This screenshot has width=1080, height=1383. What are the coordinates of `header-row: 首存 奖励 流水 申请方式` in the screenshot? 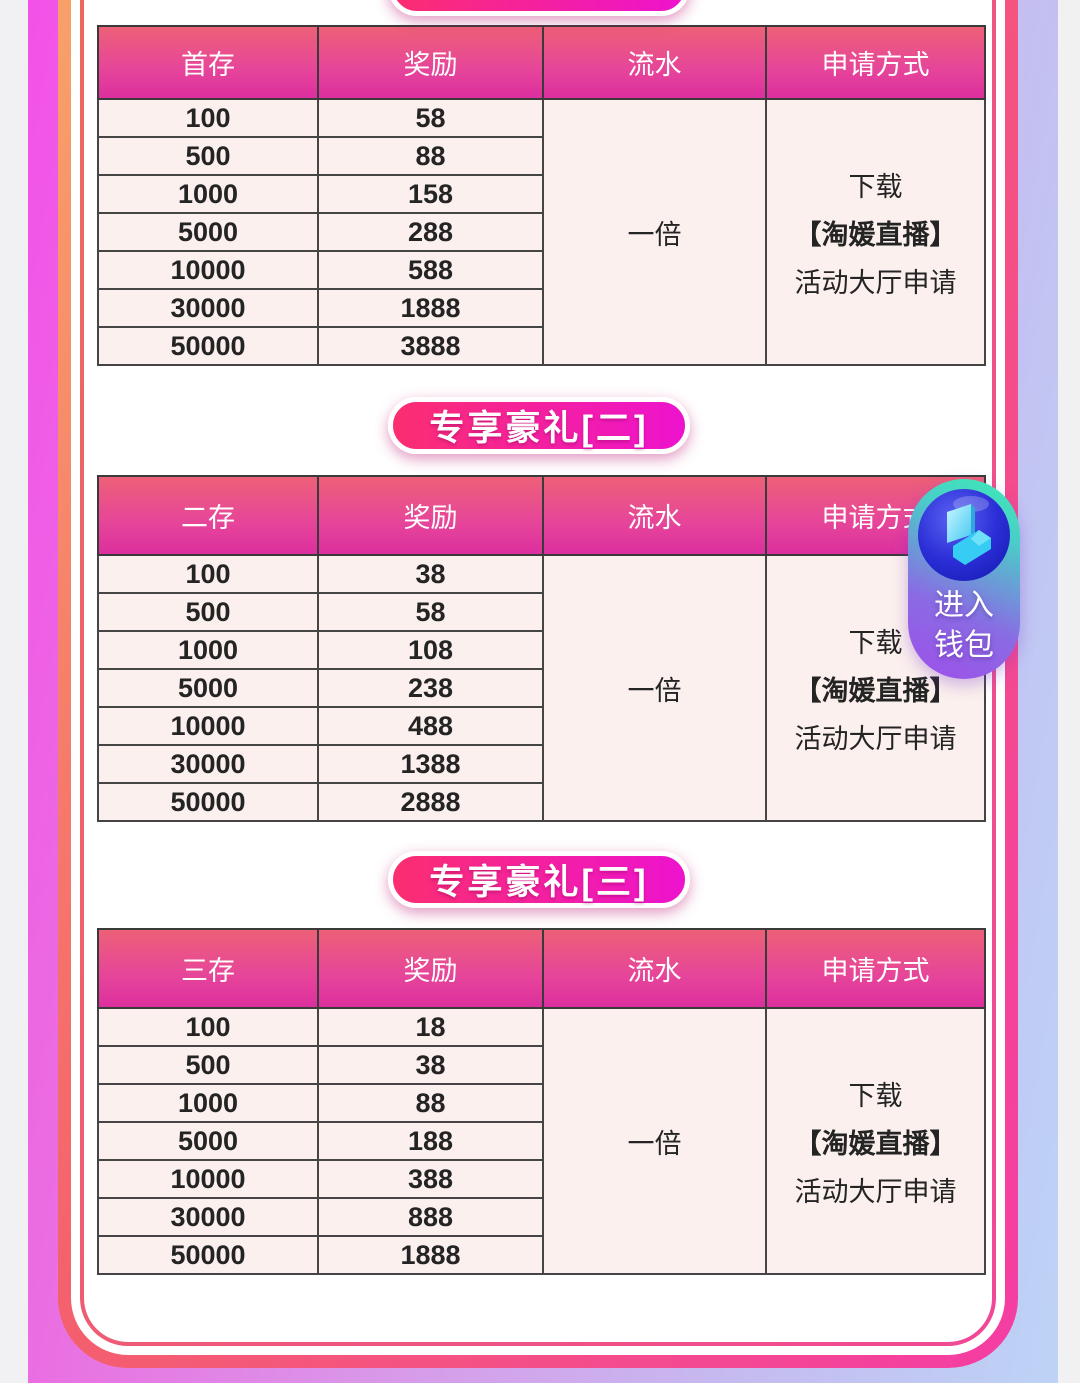 It's located at (541, 62).